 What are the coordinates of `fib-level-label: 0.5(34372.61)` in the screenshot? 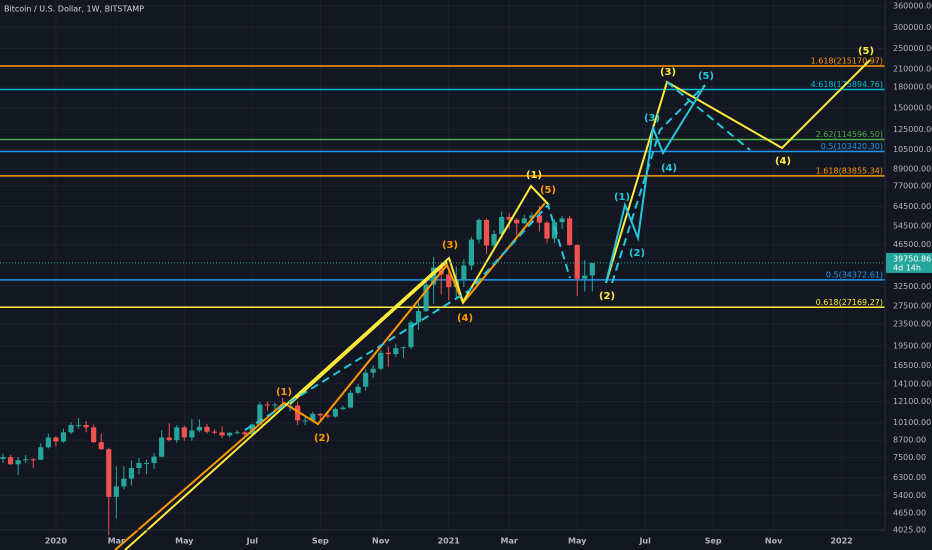 It's located at (854, 274).